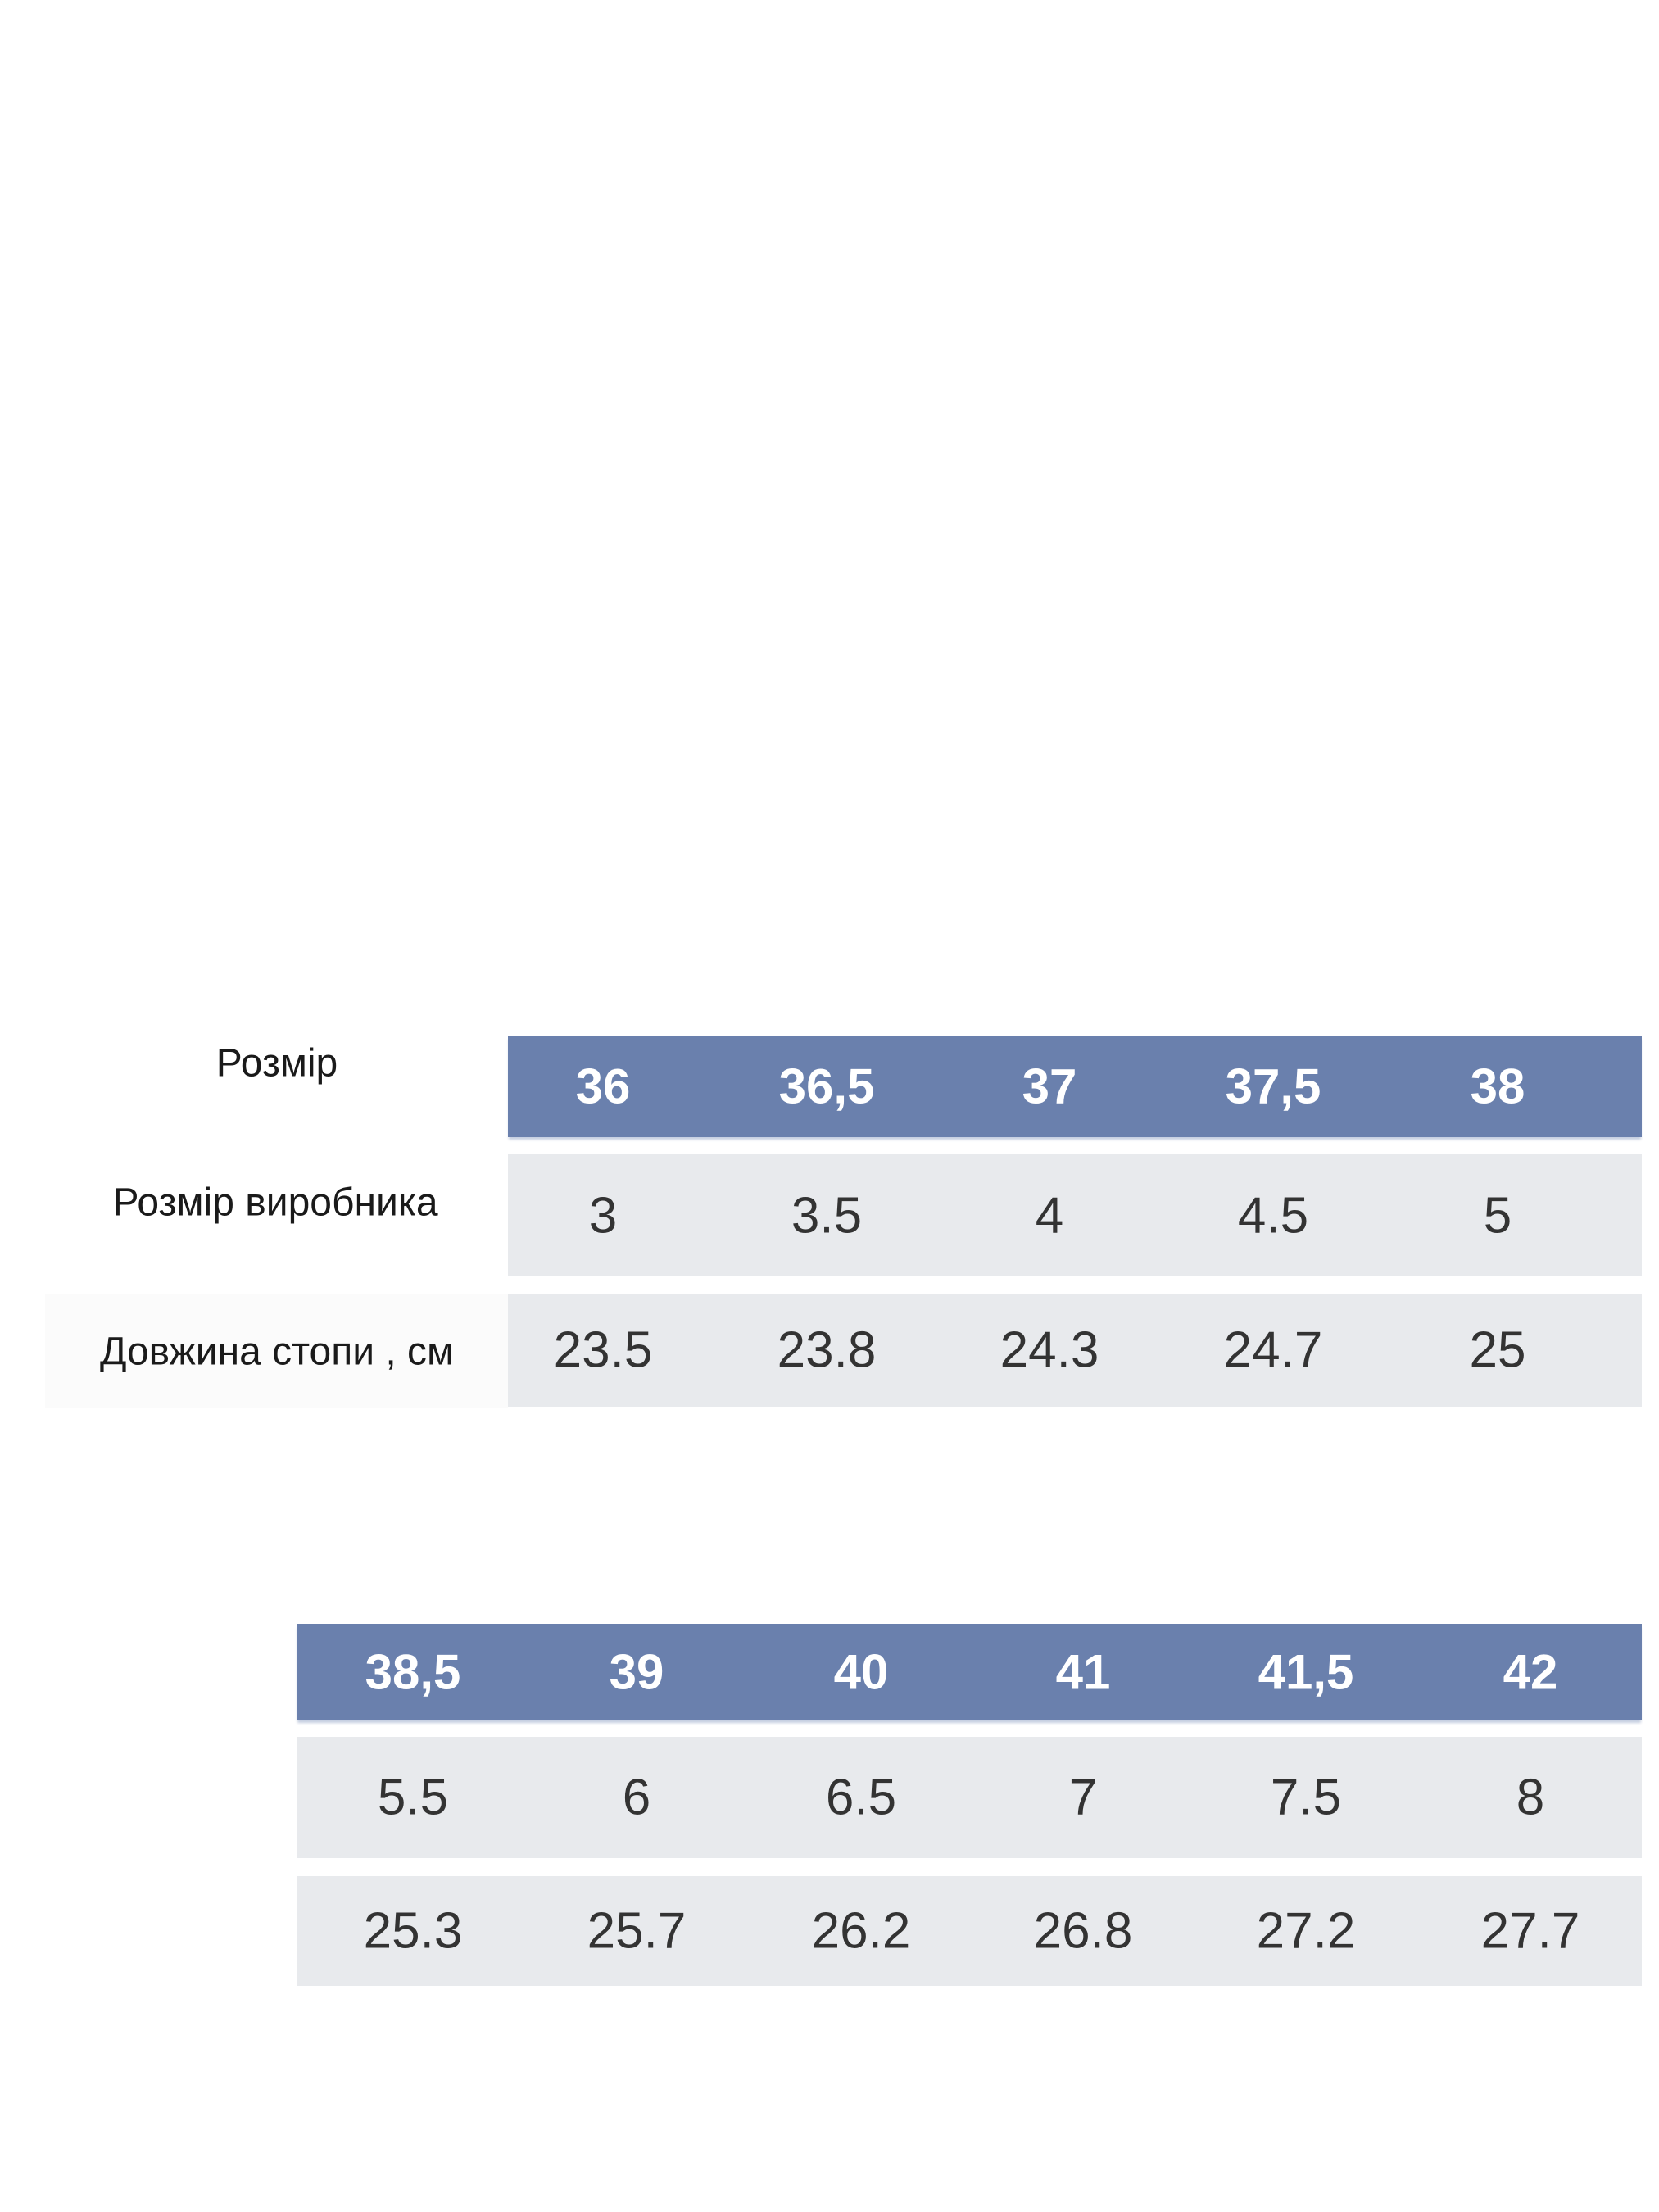 The height and width of the screenshot is (2212, 1659). I want to click on size-cell: 38, so click(1497, 1086).